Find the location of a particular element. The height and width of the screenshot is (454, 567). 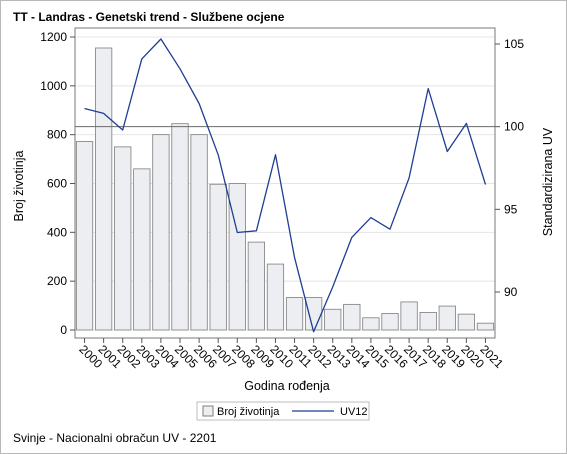

left-tick-label: 1000 is located at coordinates (53, 86).